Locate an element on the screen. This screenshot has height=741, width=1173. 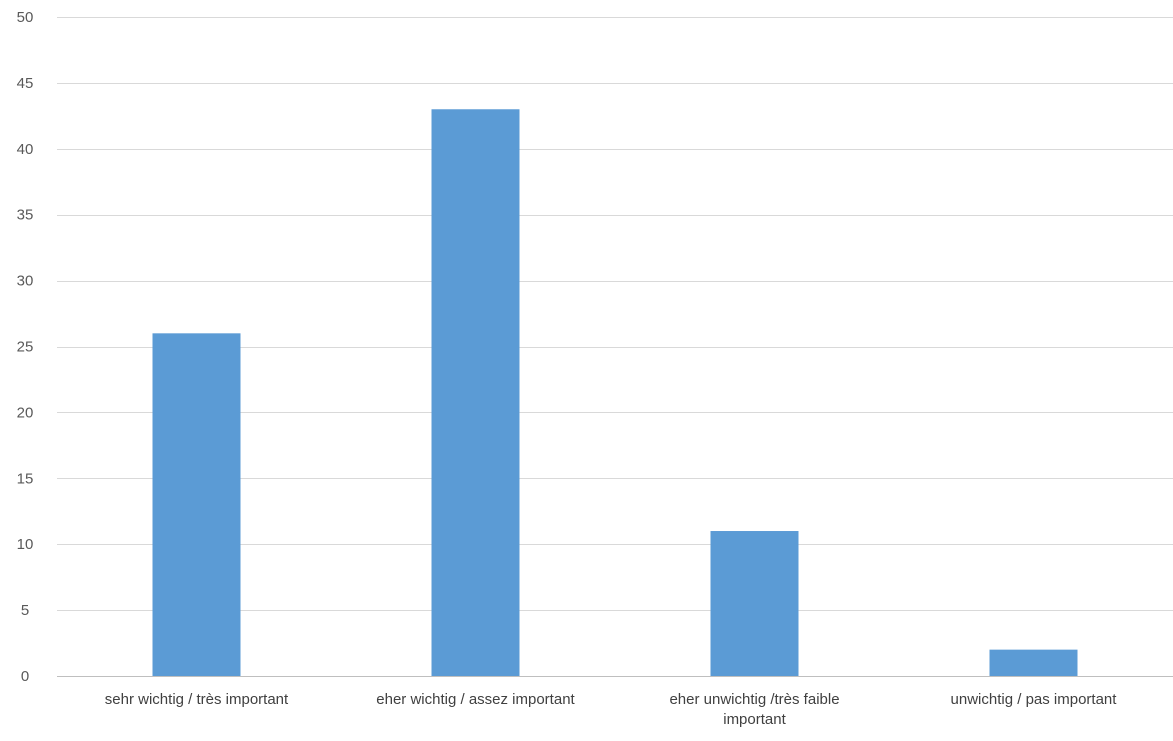
y-tick-label: 35 is located at coordinates (25, 215).